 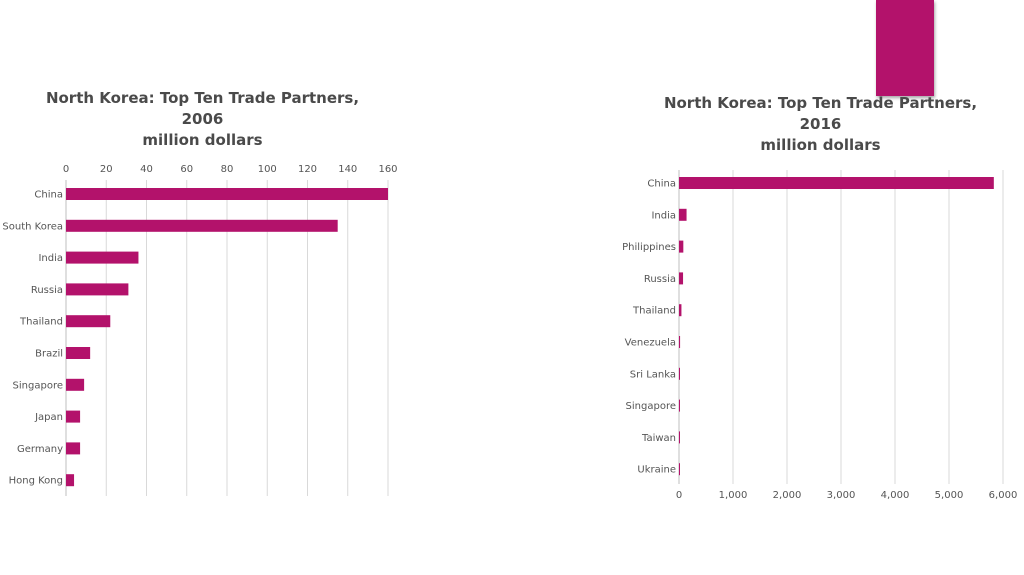 I want to click on chart-2016-category-label: Ukraine, so click(x=656, y=470).